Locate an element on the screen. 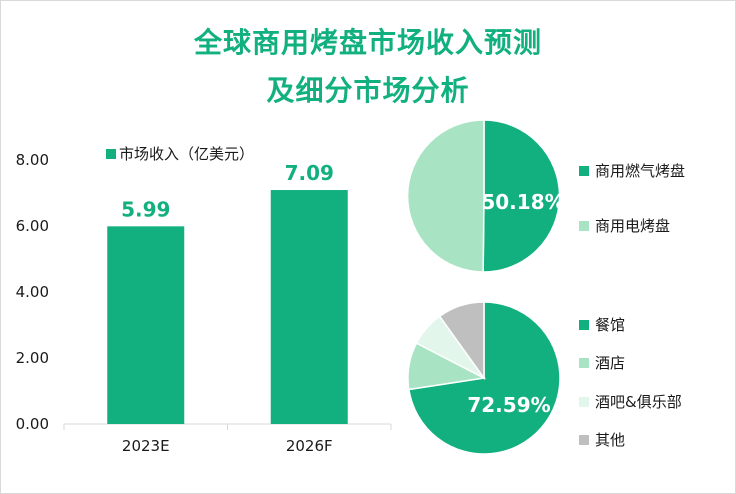 The height and width of the screenshot is (494, 736). bar-data-label: 7.09 is located at coordinates (309, 173).